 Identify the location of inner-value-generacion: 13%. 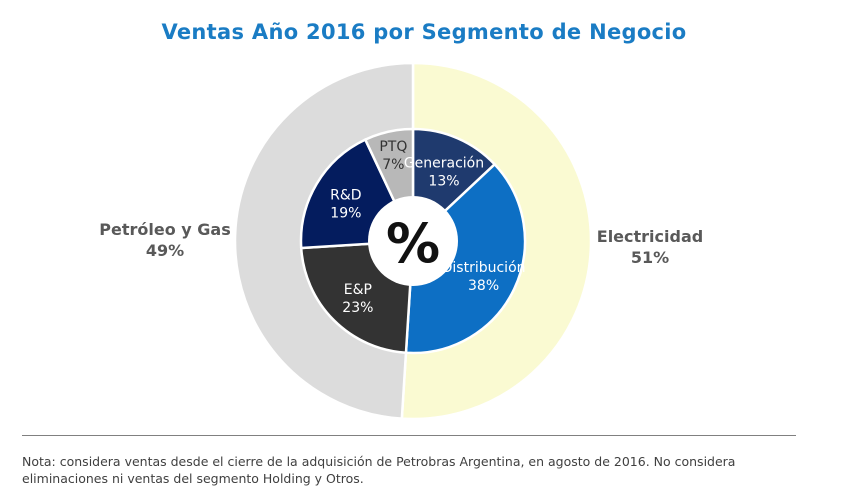
(443, 181).